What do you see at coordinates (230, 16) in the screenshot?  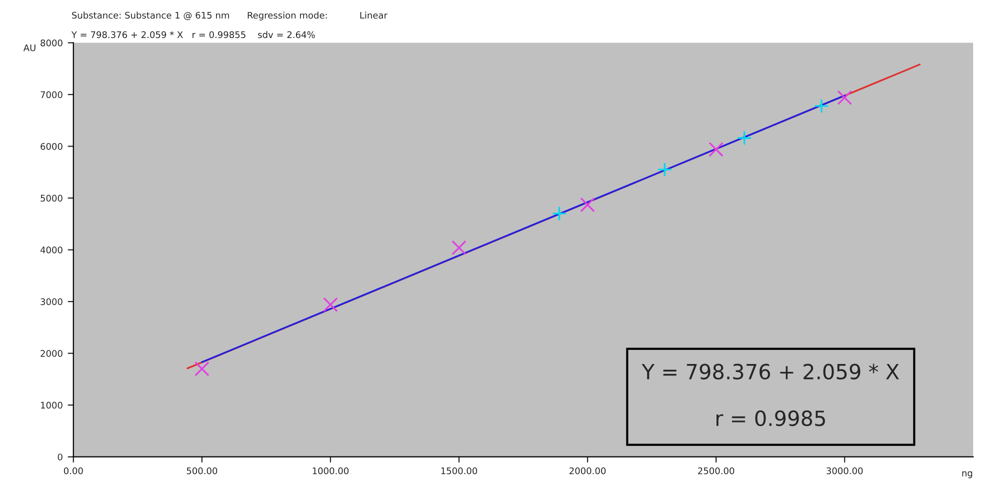 I see `text: Substance: Substance 1 @ 615 nm Regression mode: Linear` at bounding box center [230, 16].